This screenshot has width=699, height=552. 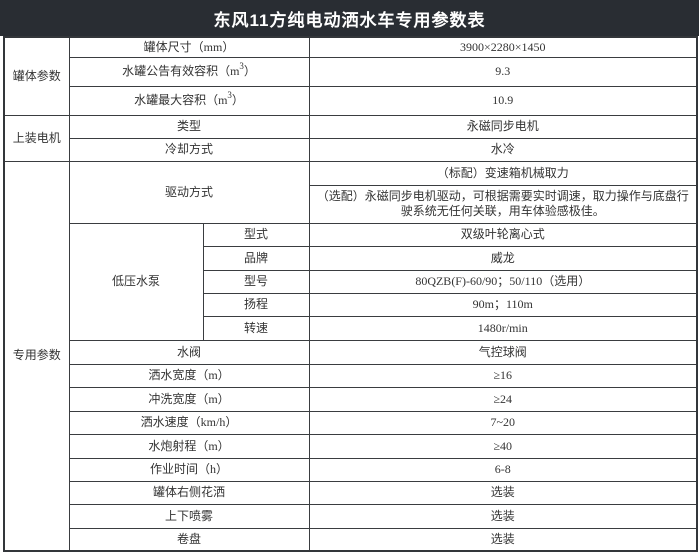 I want to click on table-row: 上下喷雾 选装, so click(x=351, y=516).